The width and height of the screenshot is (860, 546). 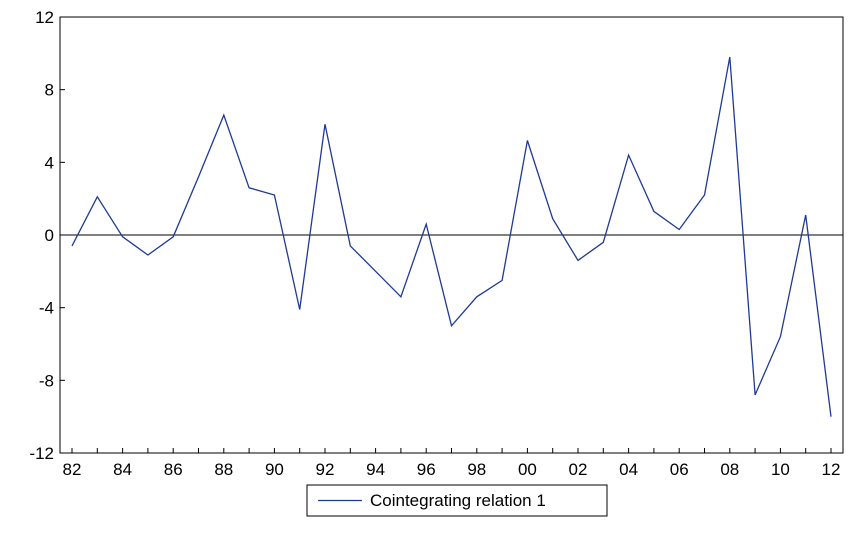 I want to click on legend-label: Cointegrating relation 1, so click(x=458, y=500).